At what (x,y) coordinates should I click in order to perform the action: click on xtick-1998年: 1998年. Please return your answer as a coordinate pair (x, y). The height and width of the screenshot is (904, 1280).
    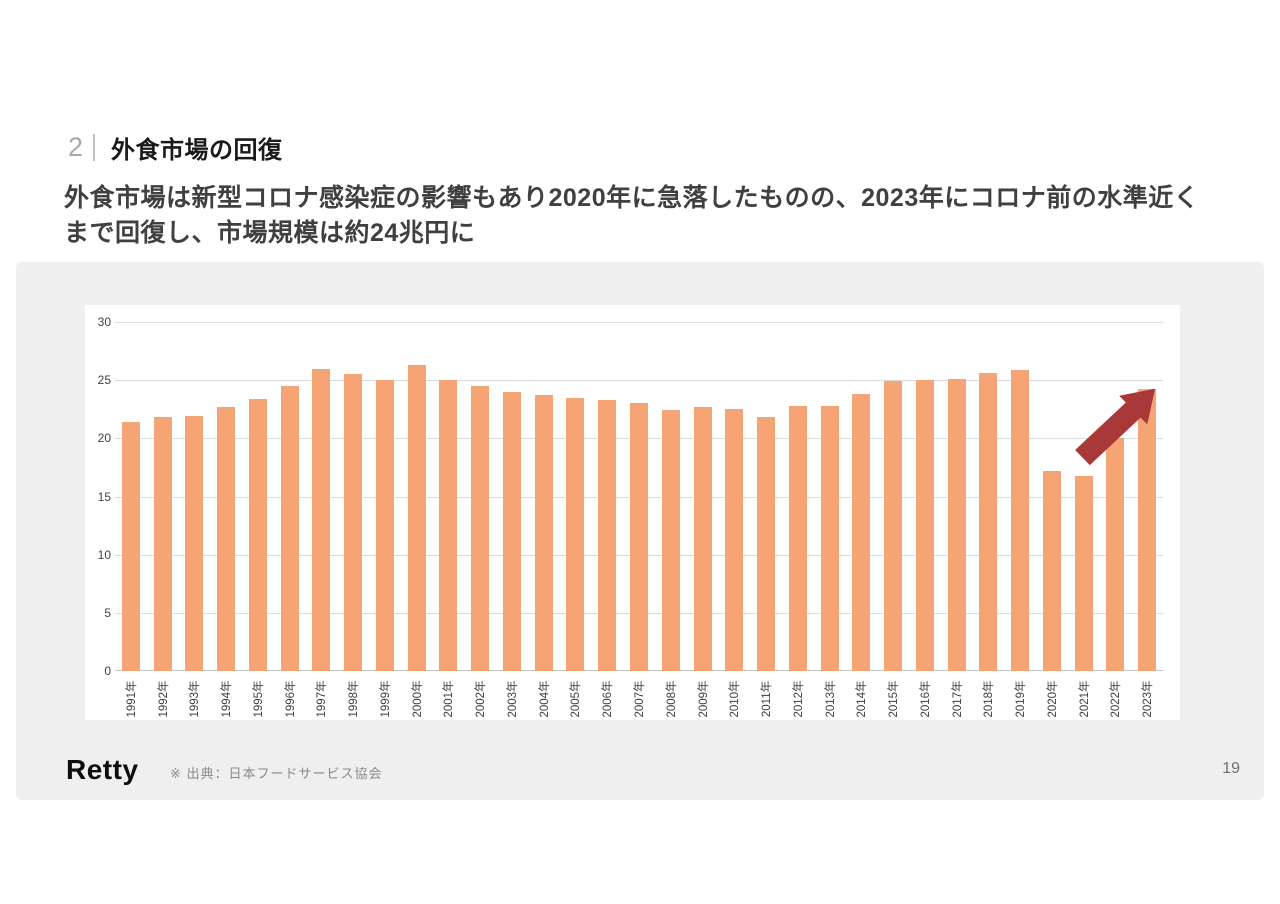
    Looking at the image, I should click on (354, 699).